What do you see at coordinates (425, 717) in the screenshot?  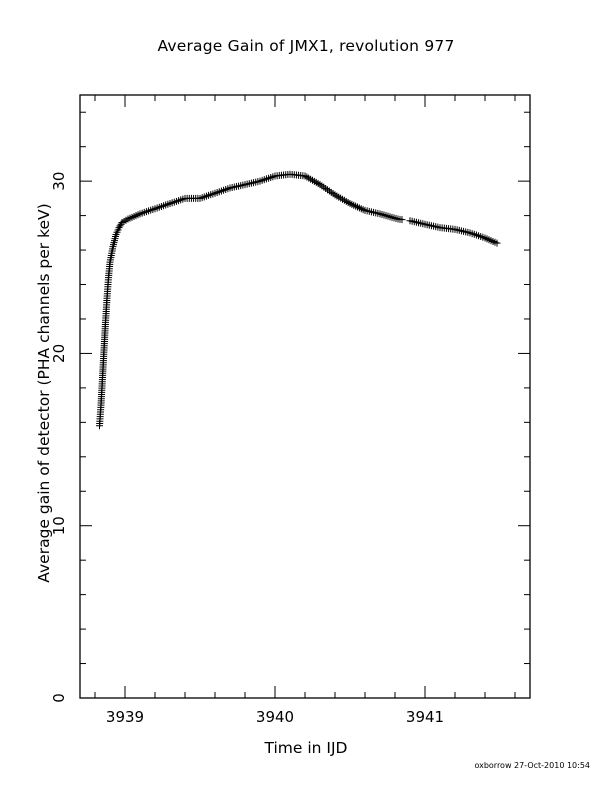 I see `x-tick-label: 3941` at bounding box center [425, 717].